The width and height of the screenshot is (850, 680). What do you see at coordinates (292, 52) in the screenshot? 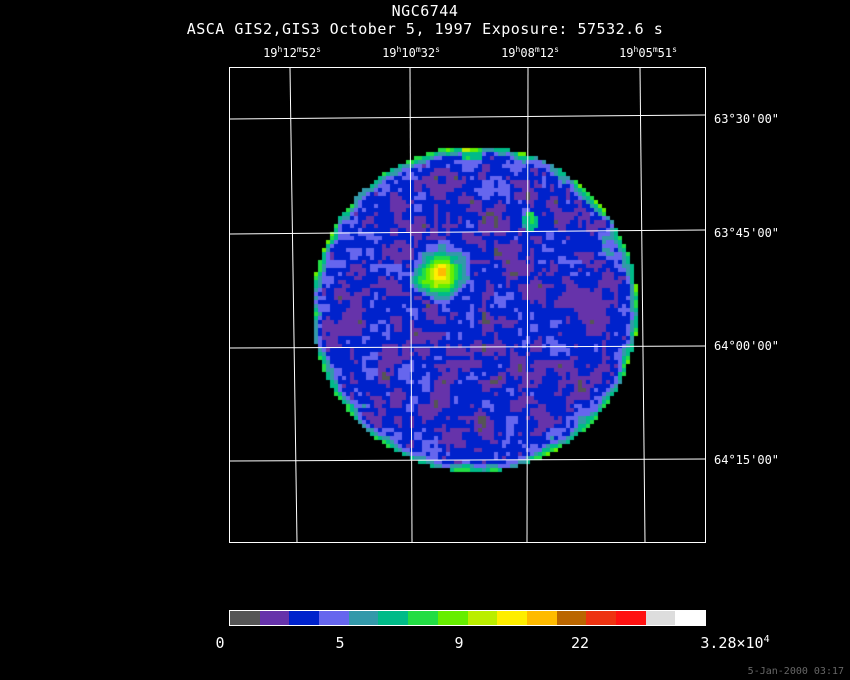
I see `ra-label-1: 19h12m52s` at bounding box center [292, 52].